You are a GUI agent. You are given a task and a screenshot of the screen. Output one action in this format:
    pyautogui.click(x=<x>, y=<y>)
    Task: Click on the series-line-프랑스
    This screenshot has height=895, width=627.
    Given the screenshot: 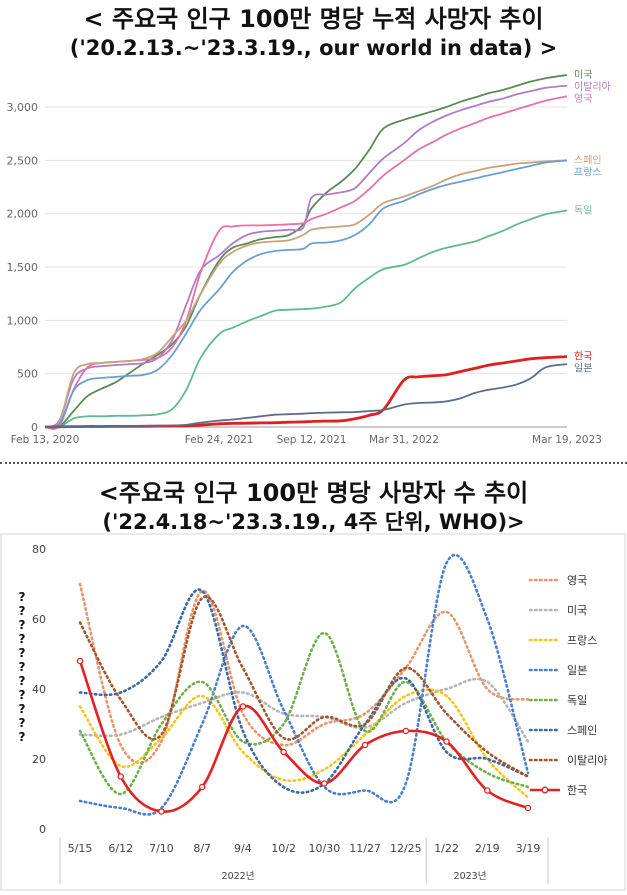 What is the action you would take?
    pyautogui.click(x=304, y=743)
    